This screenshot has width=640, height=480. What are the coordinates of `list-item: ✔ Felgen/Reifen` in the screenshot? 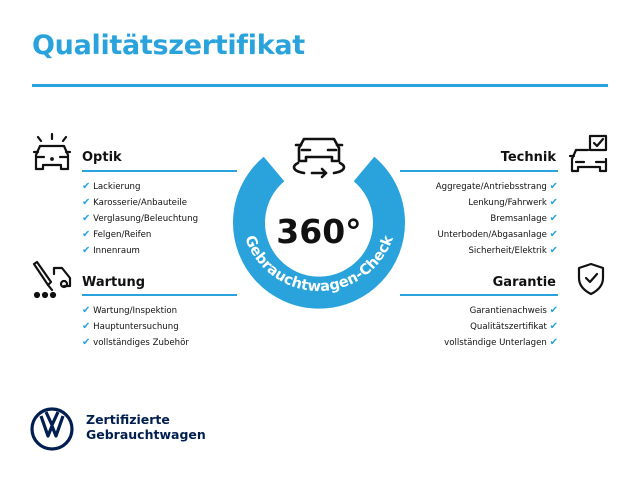 It's located at (117, 234).